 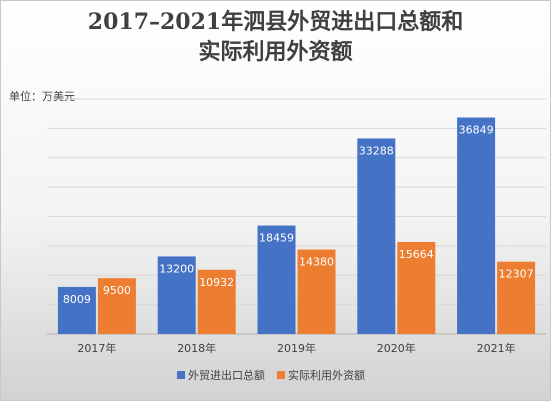 I want to click on data-label: 13200, so click(x=176, y=268).